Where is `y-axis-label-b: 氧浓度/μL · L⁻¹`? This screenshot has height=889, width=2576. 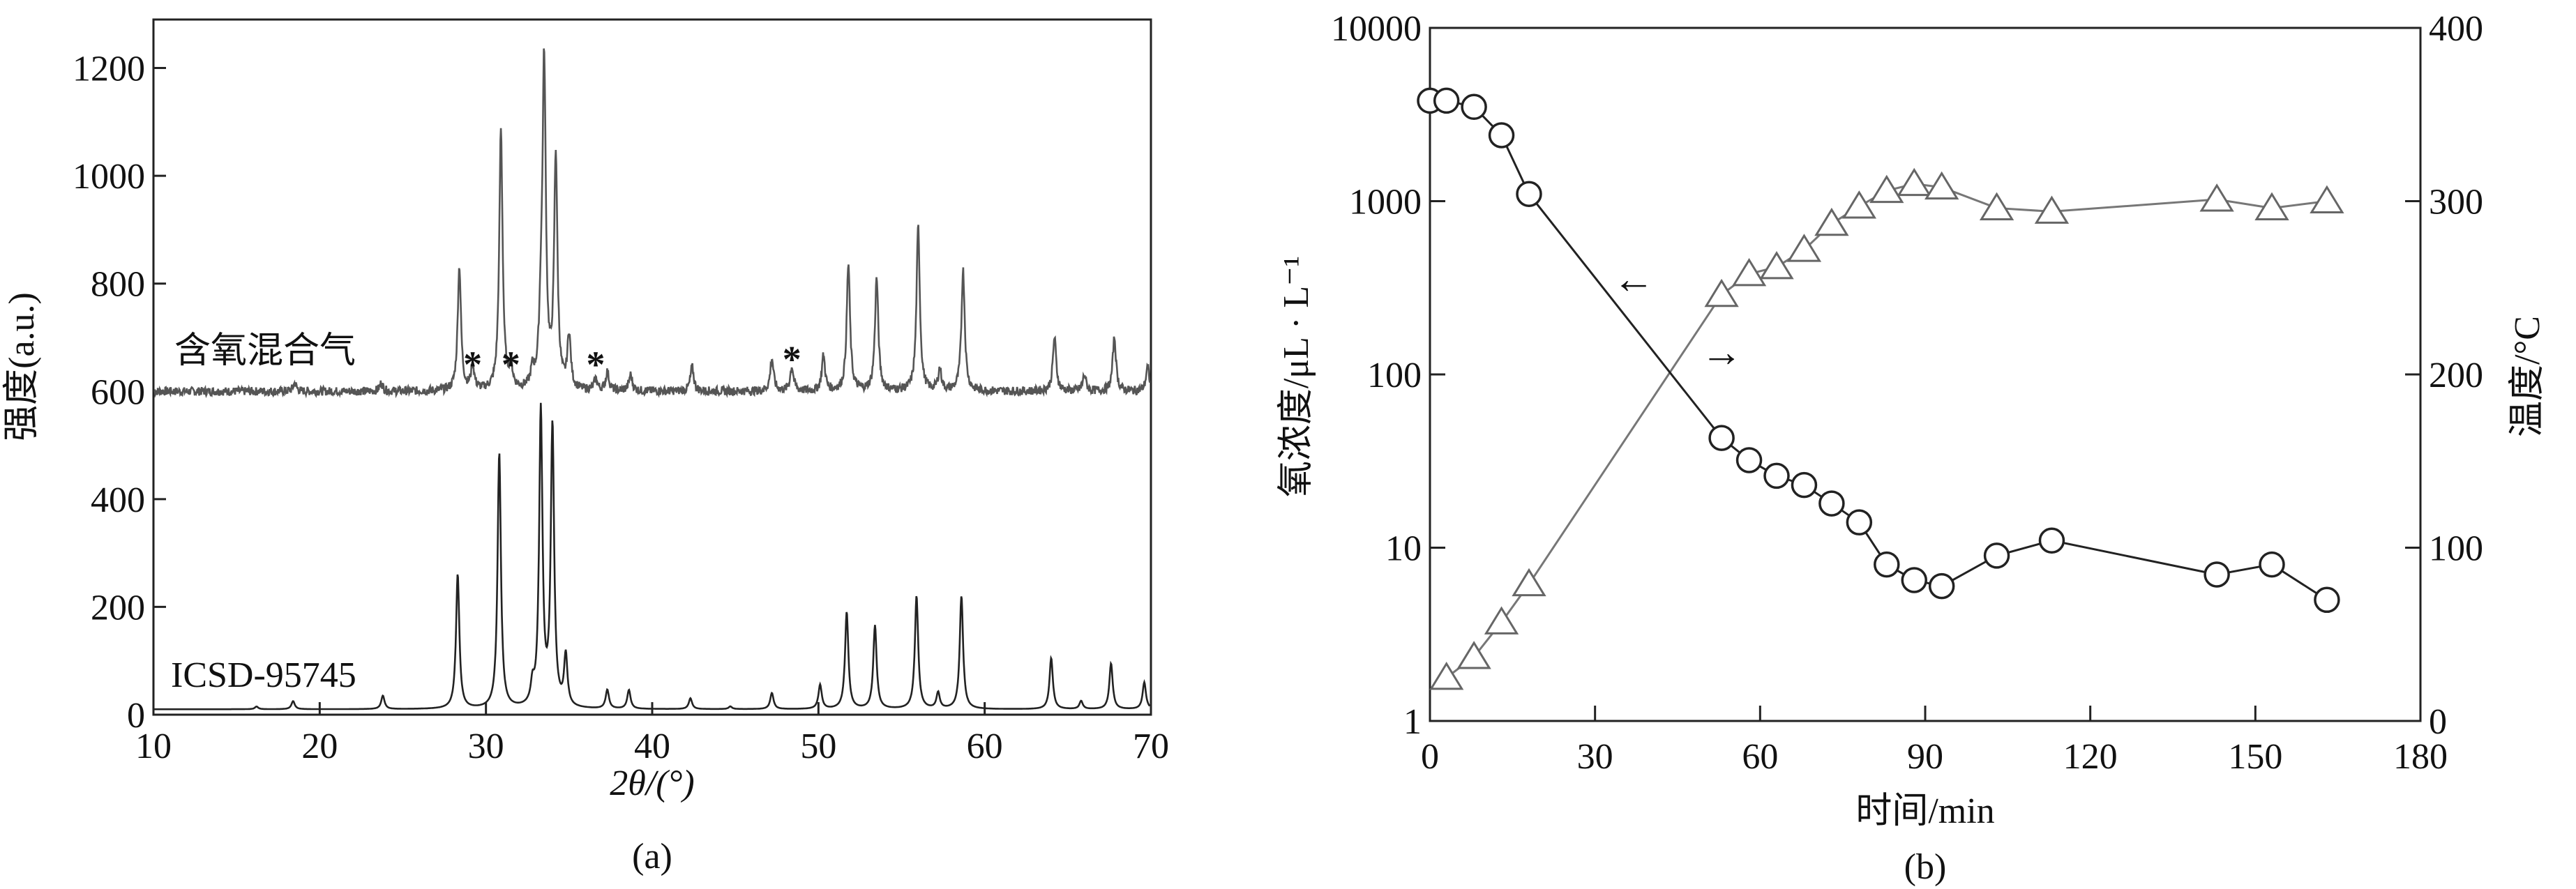 y-axis-label-b: 氧浓度/μL · L⁻¹ is located at coordinates (1296, 376).